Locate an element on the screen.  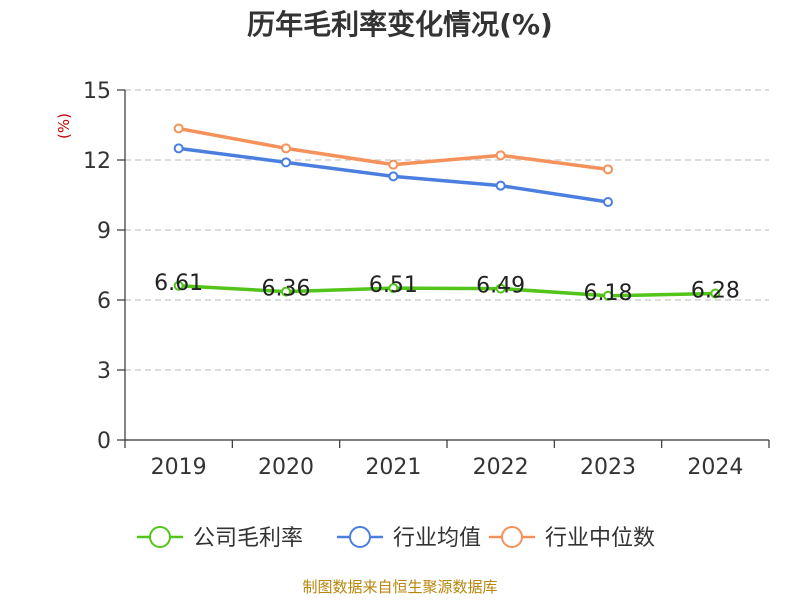
y-tick-label: 15 is located at coordinates (97, 91).